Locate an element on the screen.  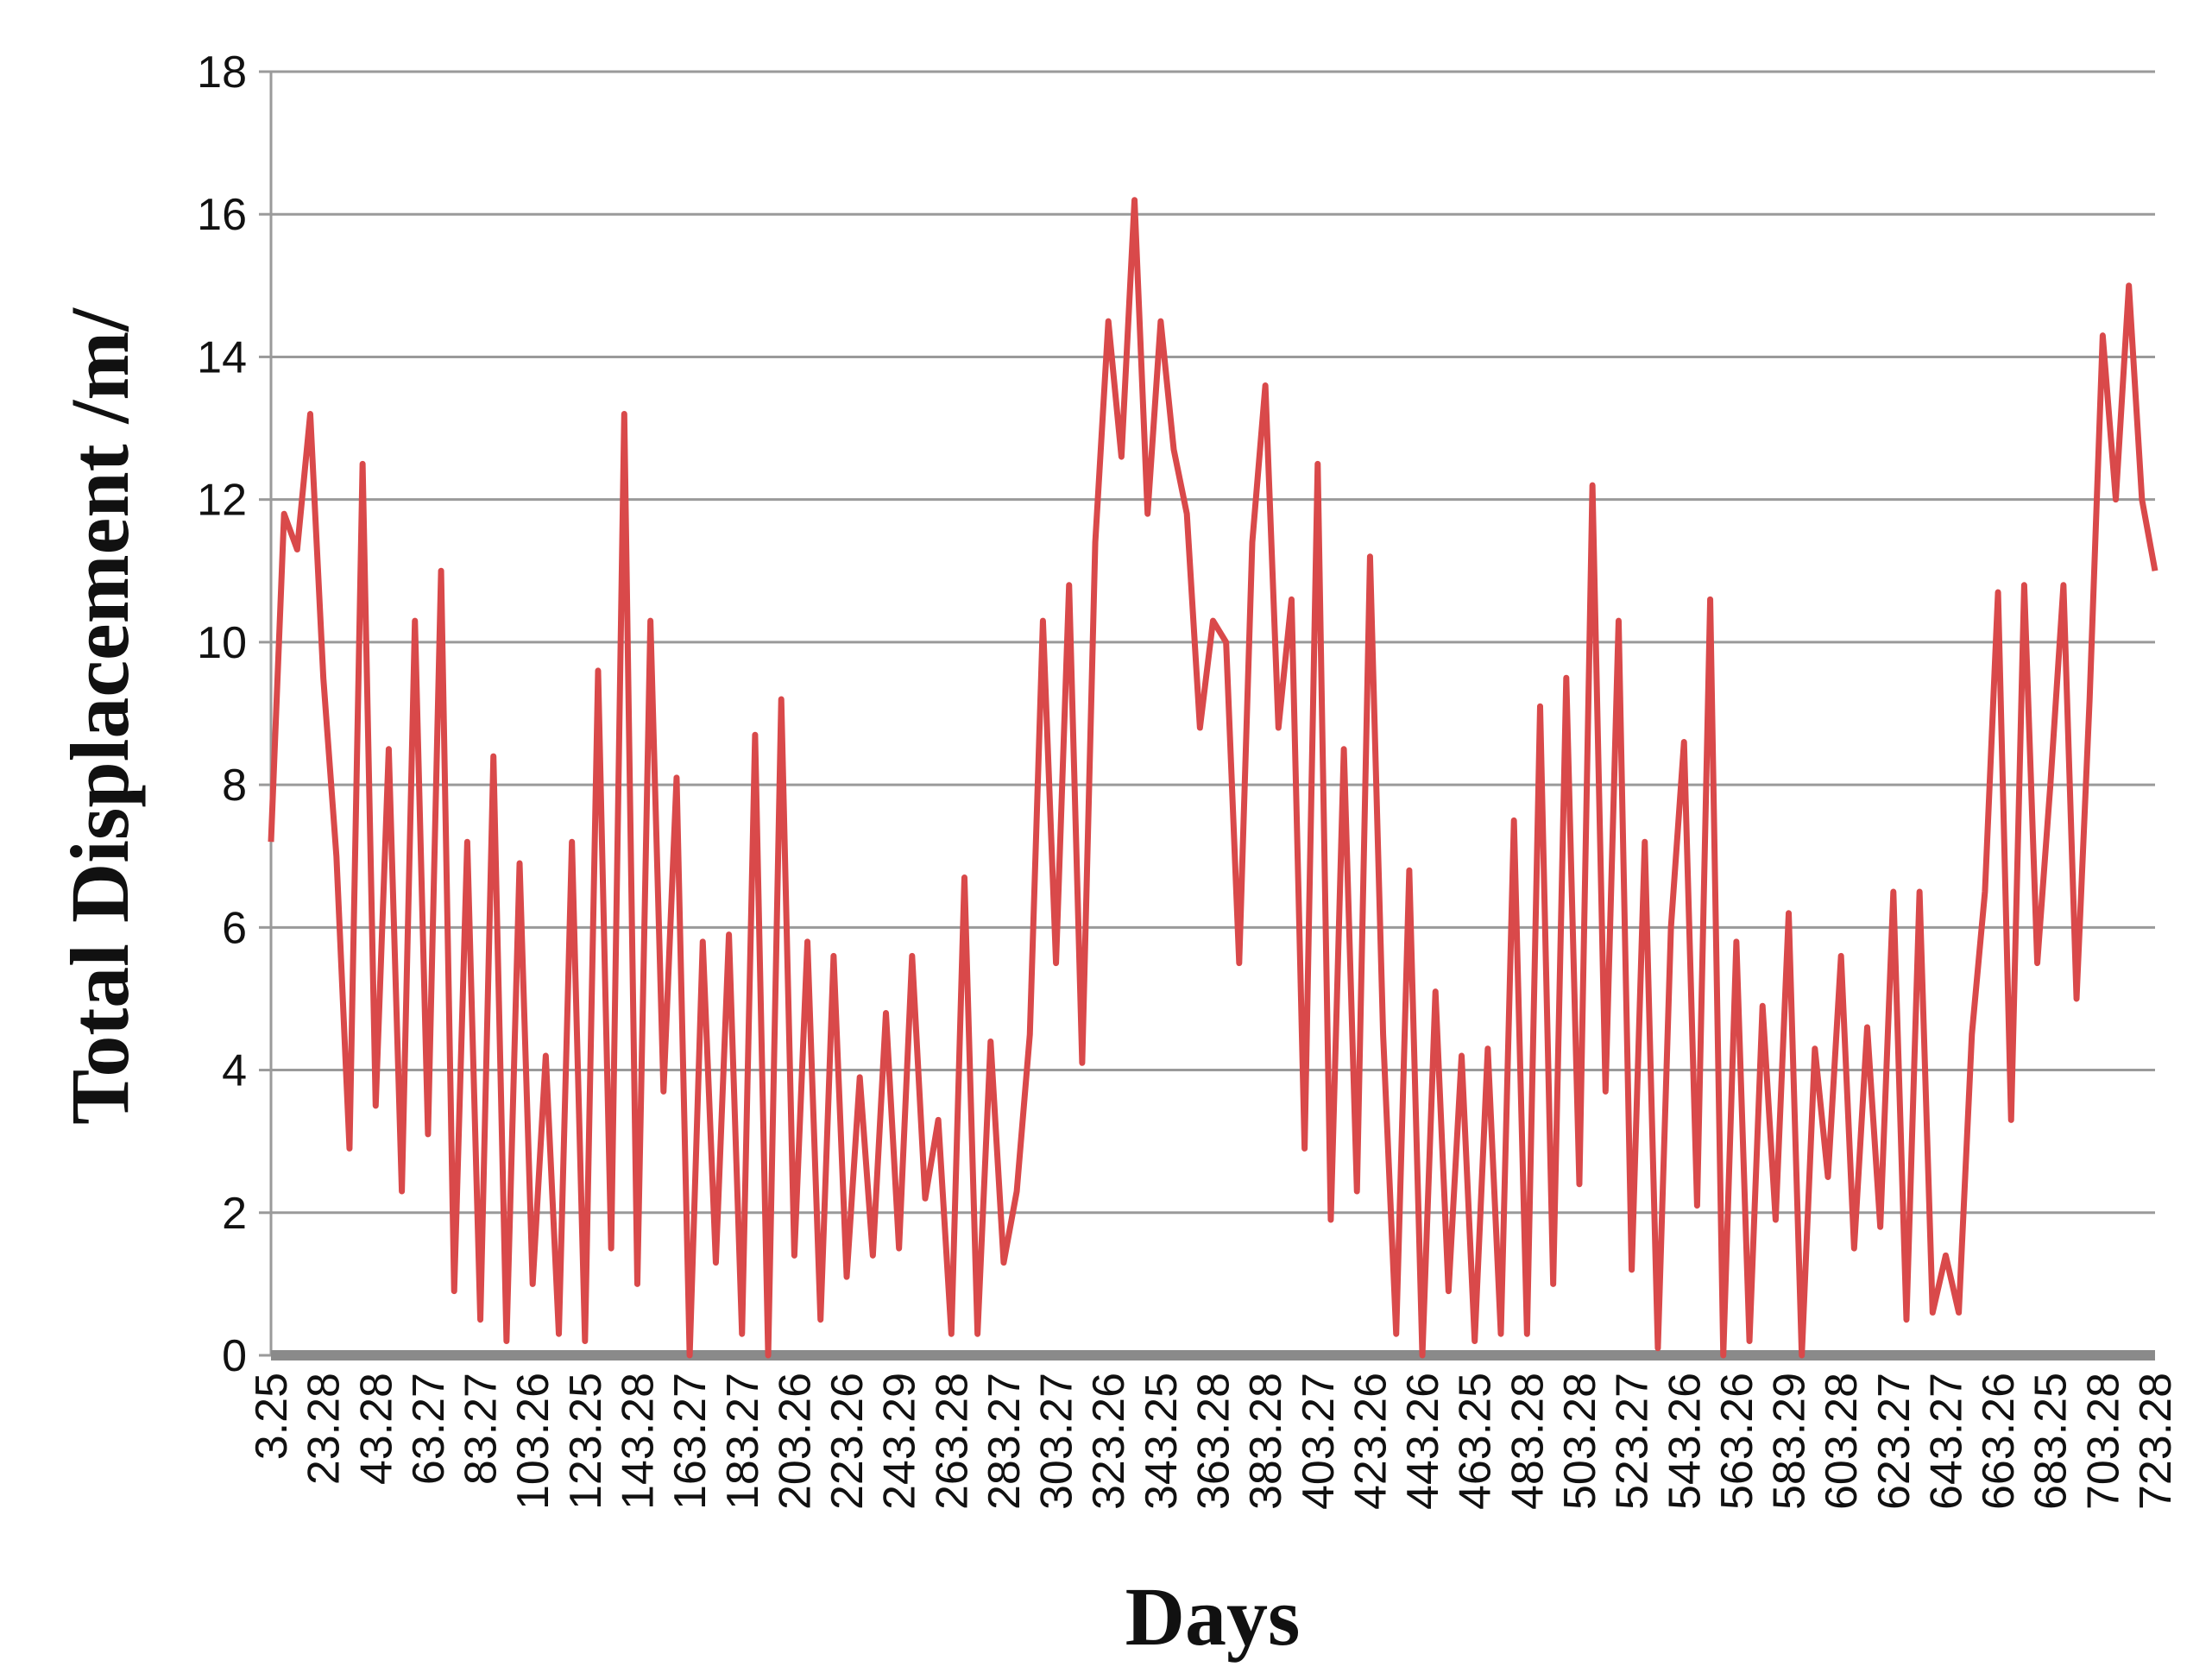
x-tick-label: 163.27 is located at coordinates (690, 1441).